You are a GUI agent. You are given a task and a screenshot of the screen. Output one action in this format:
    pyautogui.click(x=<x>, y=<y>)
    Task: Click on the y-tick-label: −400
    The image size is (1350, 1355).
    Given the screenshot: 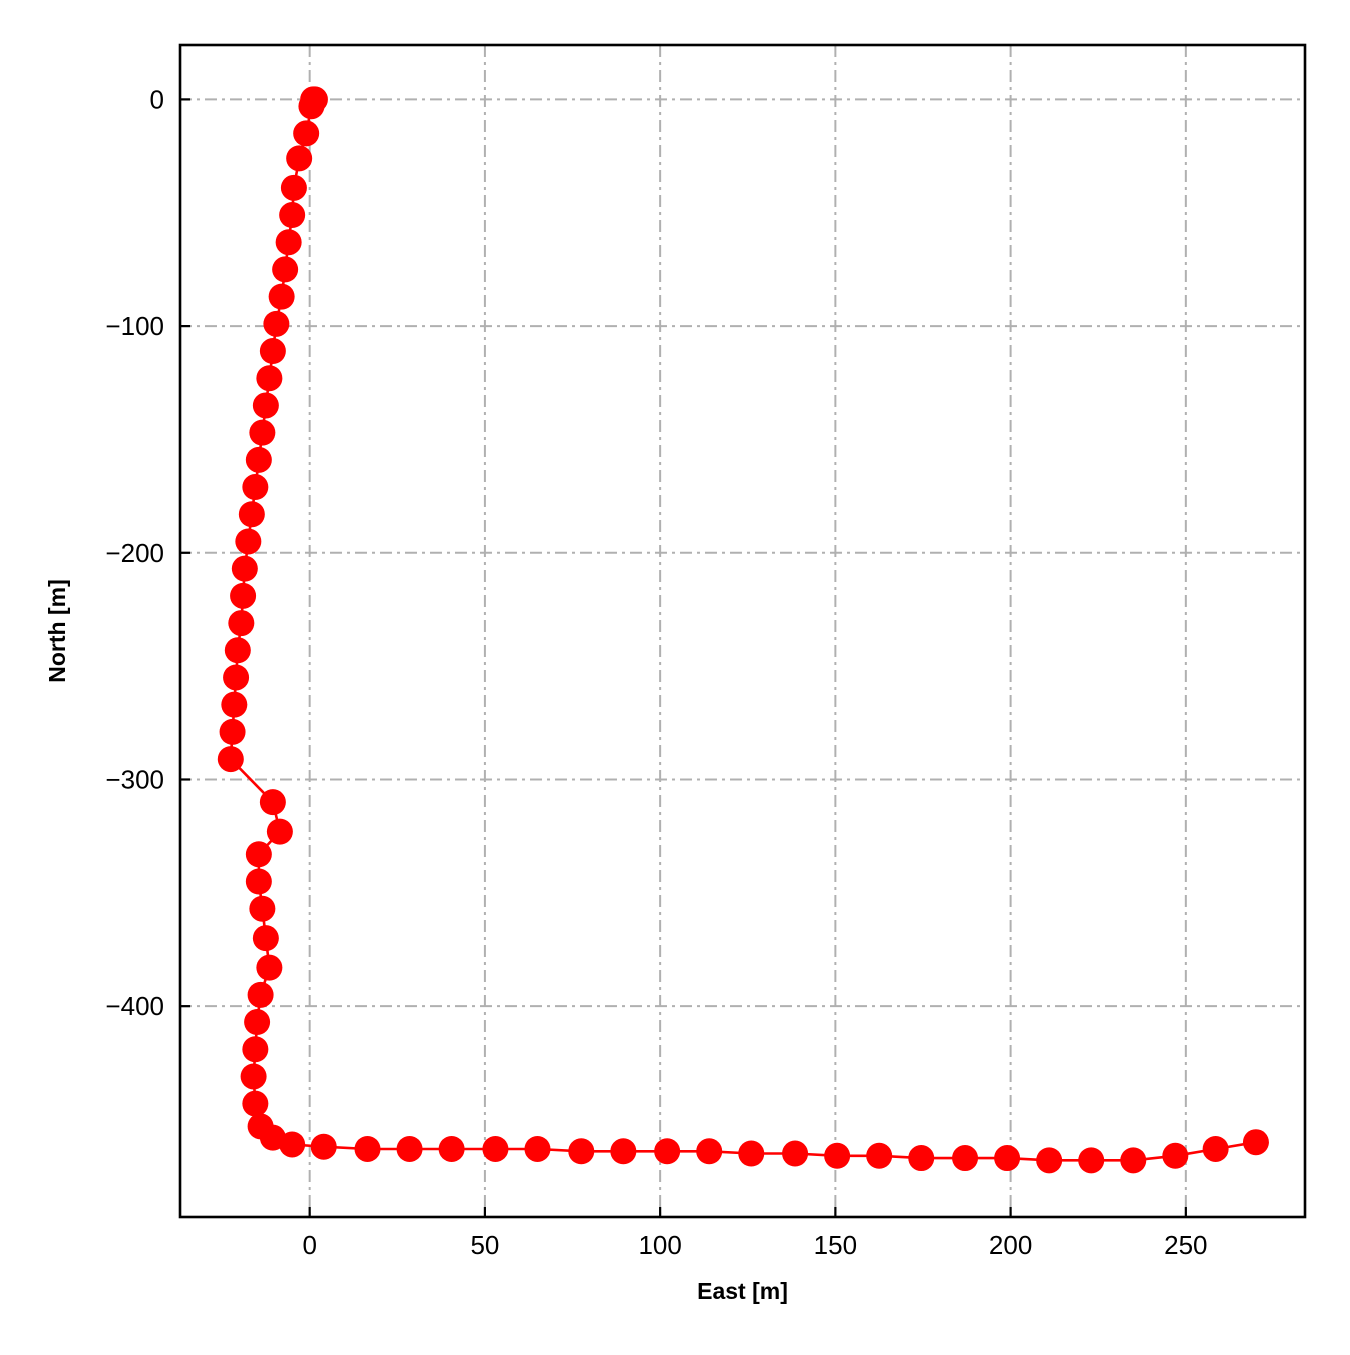 What is the action you would take?
    pyautogui.click(x=134, y=1006)
    